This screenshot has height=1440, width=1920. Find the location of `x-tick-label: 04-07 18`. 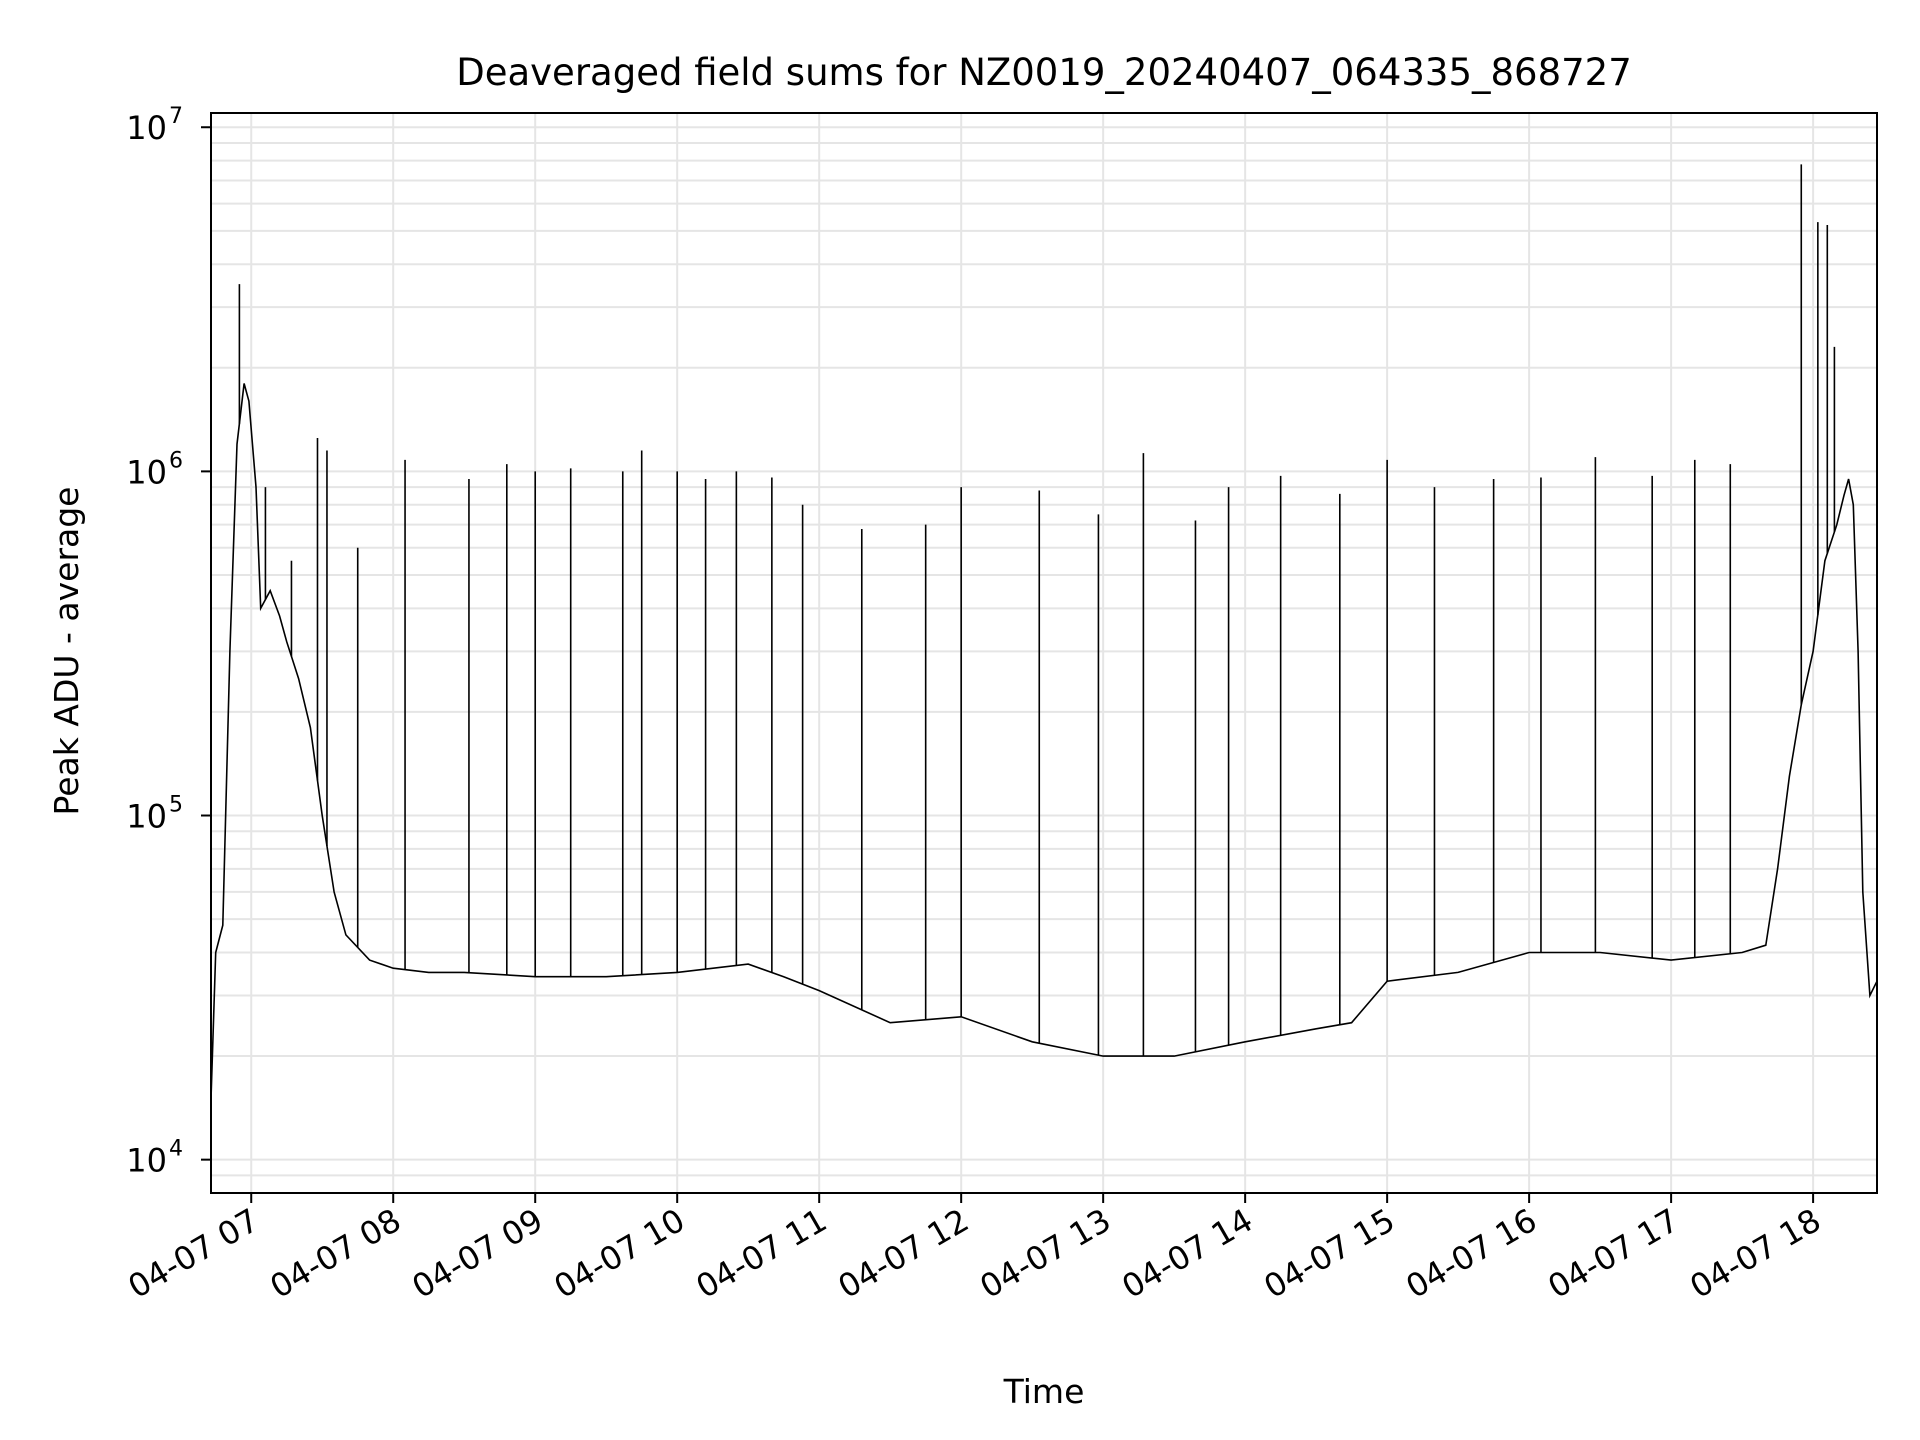

x-tick-label: 04-07 18 is located at coordinates (1756, 1253).